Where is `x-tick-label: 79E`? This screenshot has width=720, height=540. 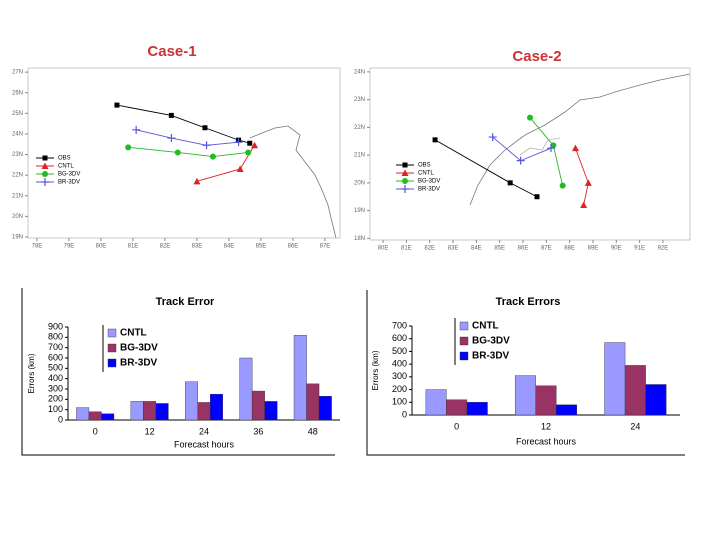 x-tick-label: 79E is located at coordinates (69, 247).